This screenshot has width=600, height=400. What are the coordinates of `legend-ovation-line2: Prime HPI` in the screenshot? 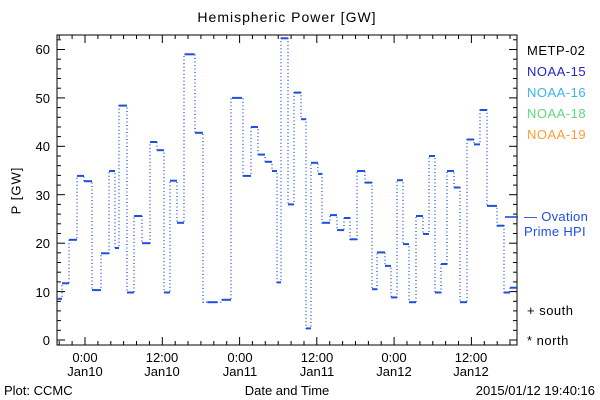 It's located at (555, 231).